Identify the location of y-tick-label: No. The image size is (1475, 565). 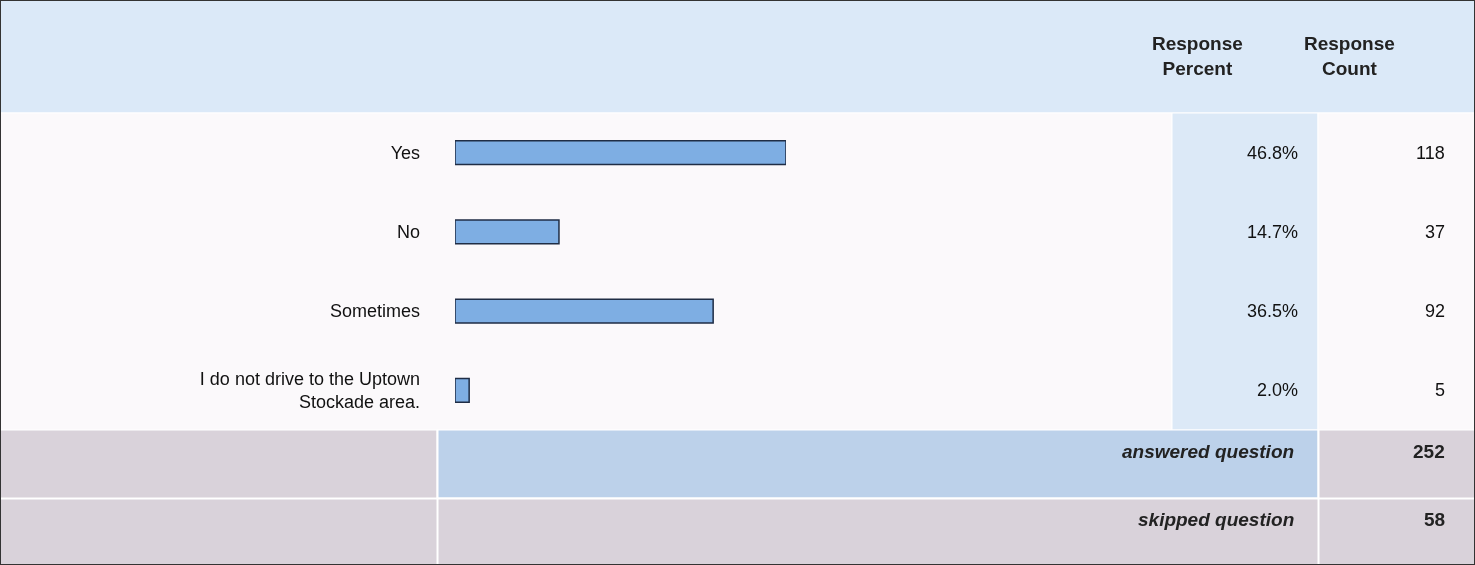
(408, 232).